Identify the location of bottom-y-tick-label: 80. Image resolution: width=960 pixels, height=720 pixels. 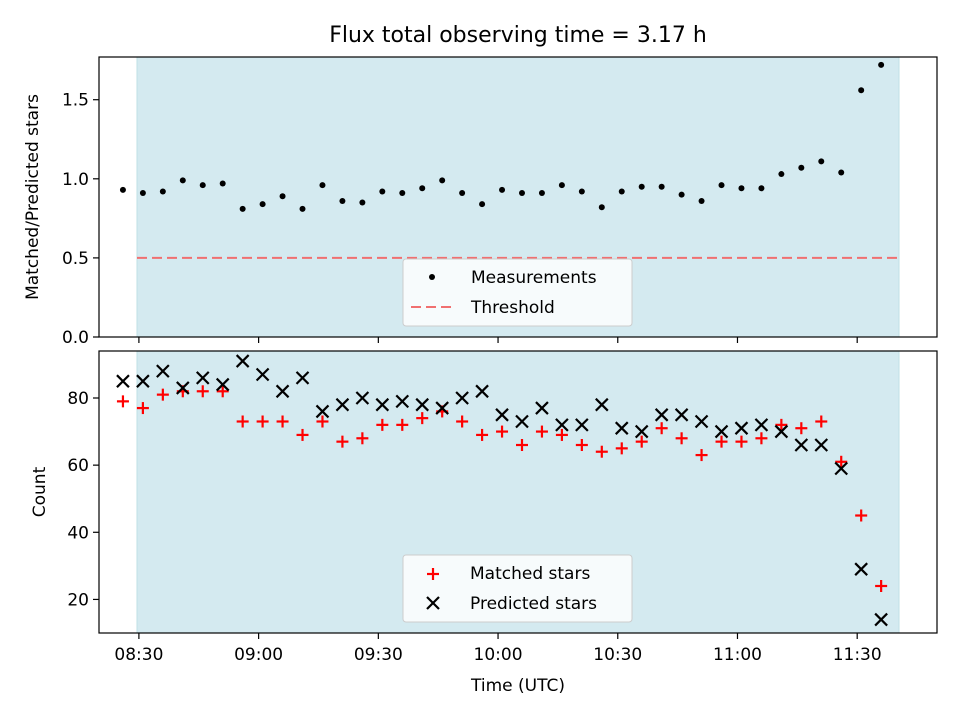
(78, 399).